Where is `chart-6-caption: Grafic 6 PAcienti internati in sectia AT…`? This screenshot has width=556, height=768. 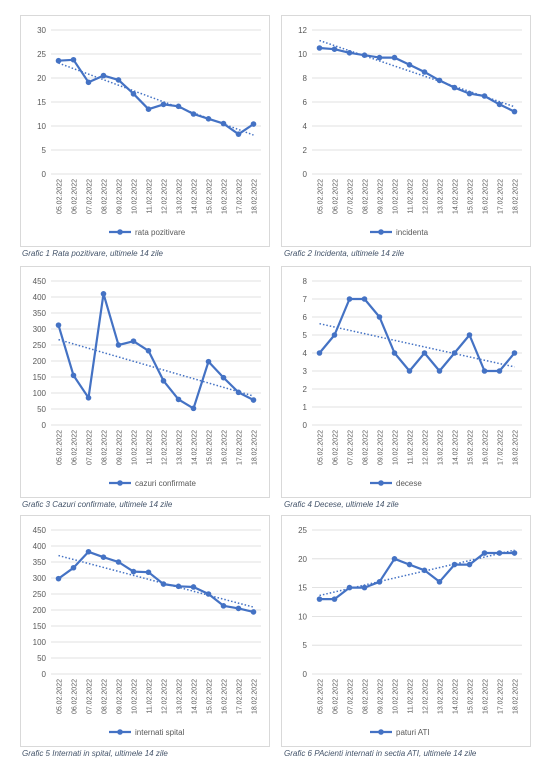
chart-6-caption: Grafic 6 PAcienti internati in sectia AT… is located at coordinates (380, 753).